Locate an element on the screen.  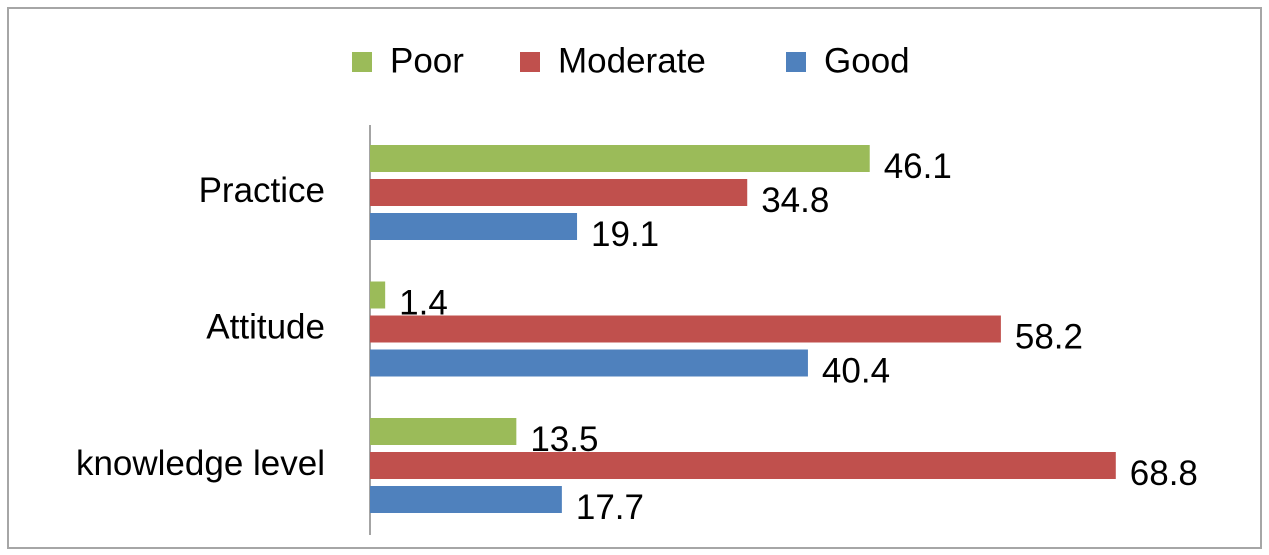
data-label: 17.7 is located at coordinates (610, 507).